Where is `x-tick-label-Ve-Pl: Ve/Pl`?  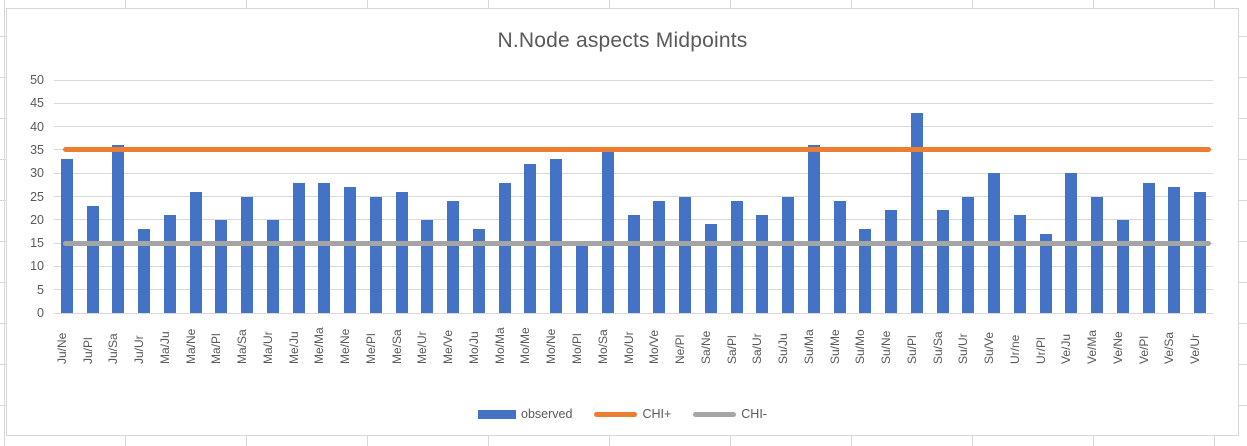
x-tick-label-Ve-Pl: Ve/Pl is located at coordinates (1143, 349).